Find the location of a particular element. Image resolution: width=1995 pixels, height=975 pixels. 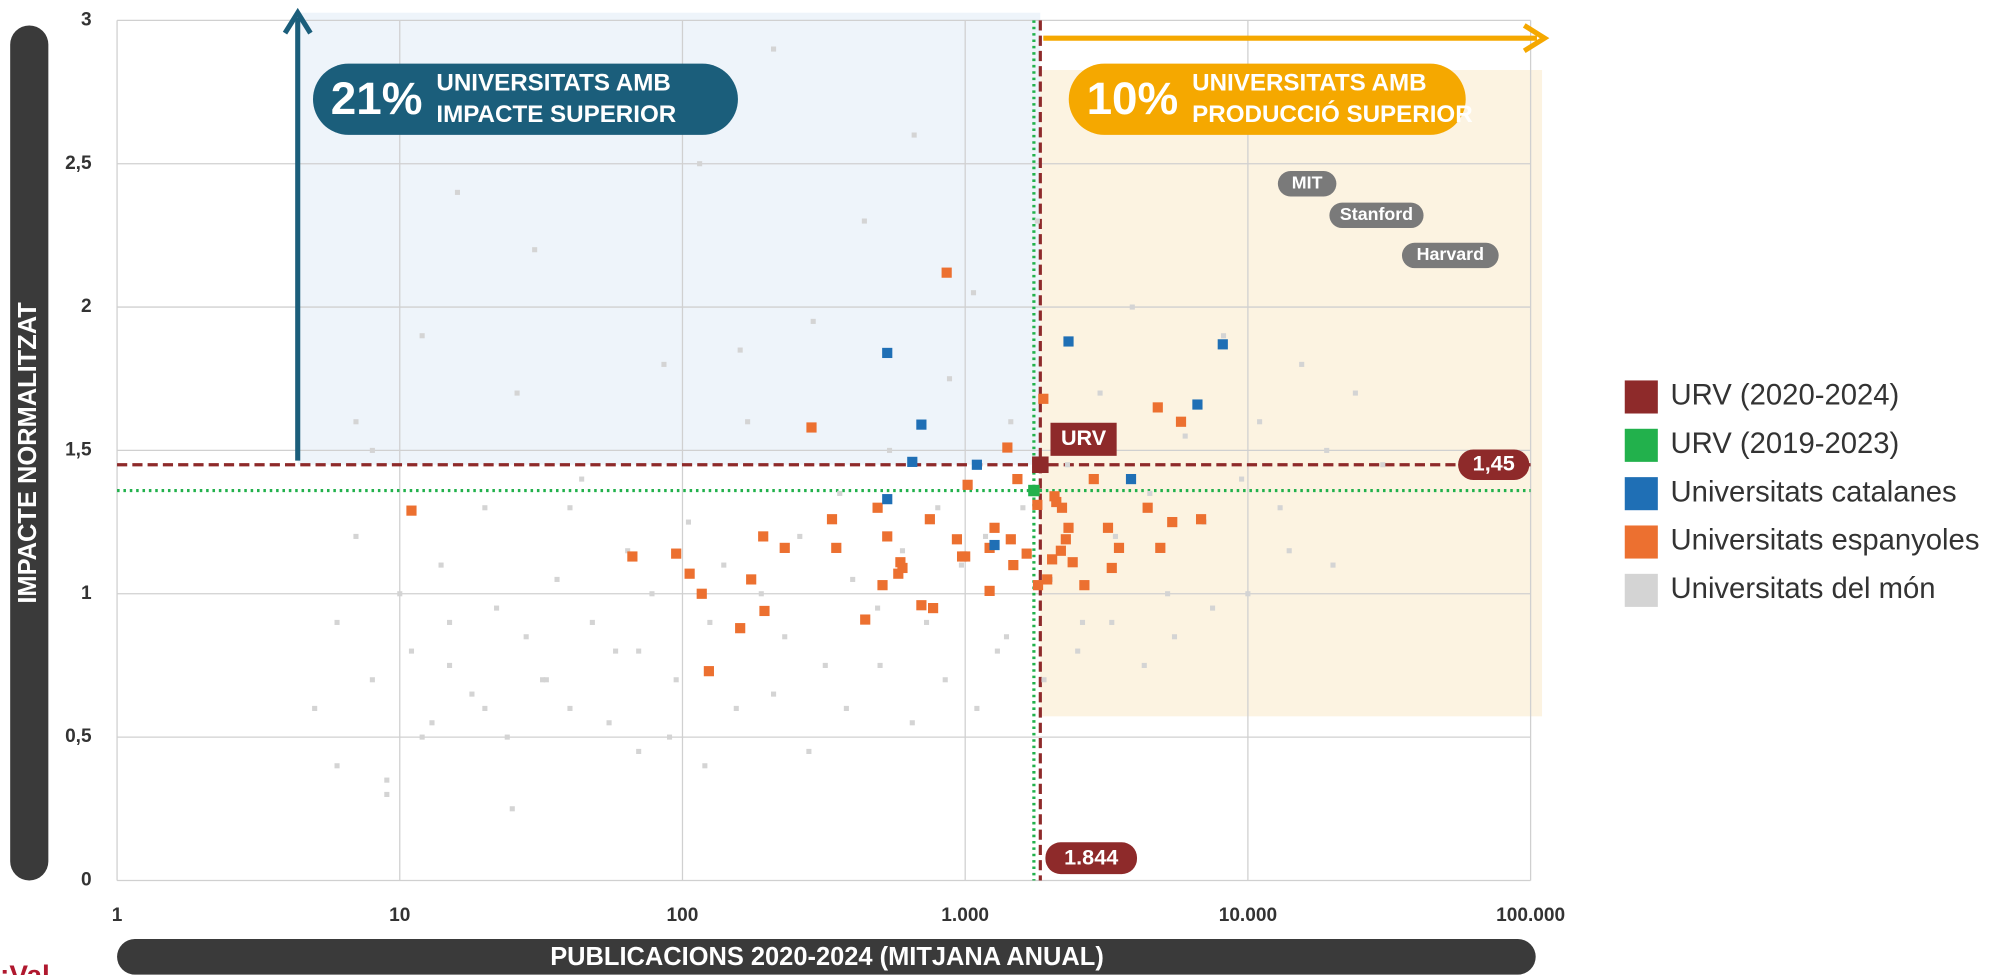

annotation-box is located at coordinates (1376, 215).